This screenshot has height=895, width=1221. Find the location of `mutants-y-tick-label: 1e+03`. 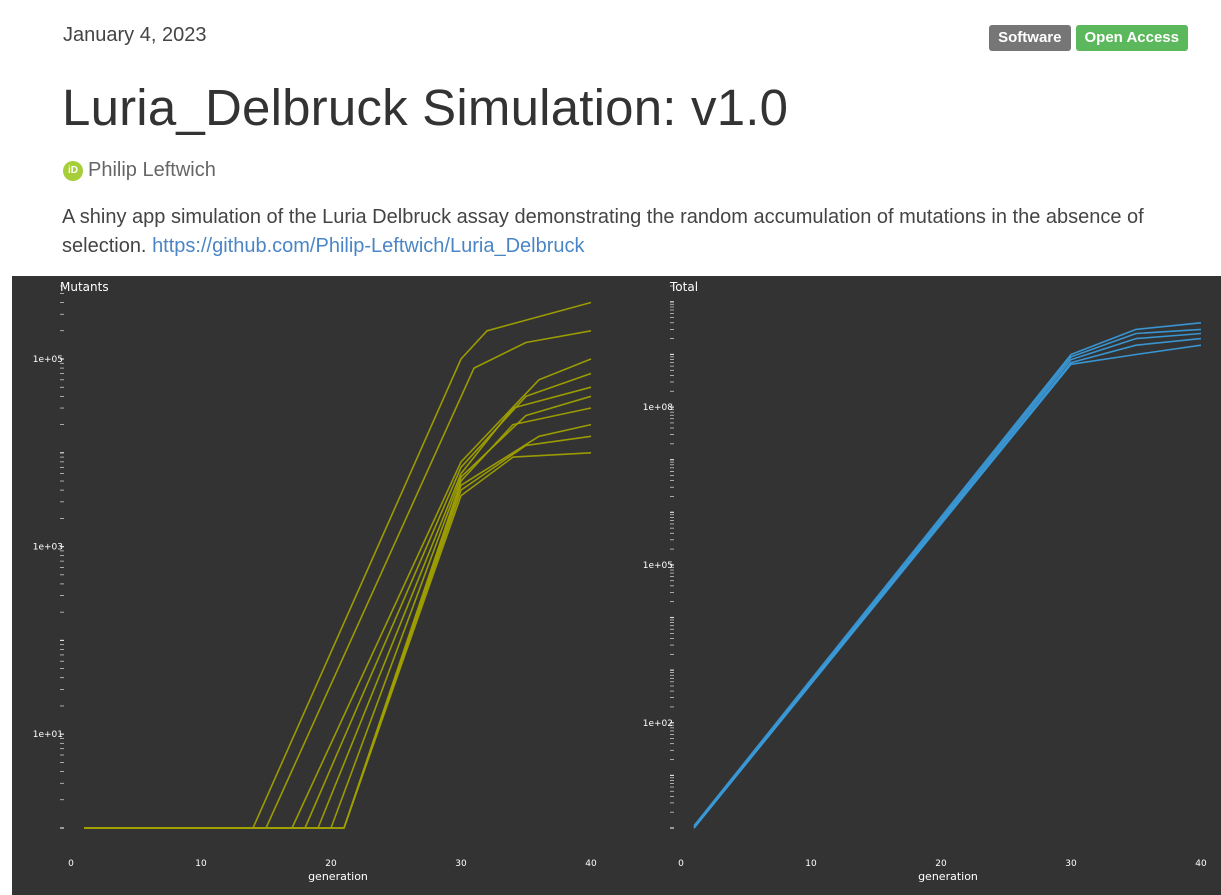

mutants-y-tick-label: 1e+03 is located at coordinates (48, 548).